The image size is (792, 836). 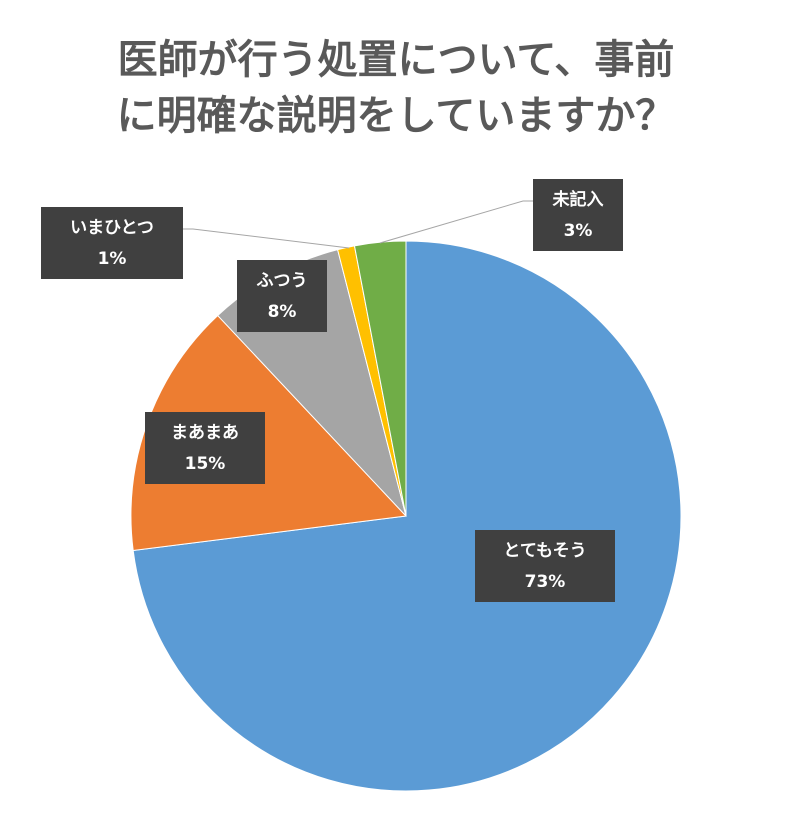 I want to click on label-value: 8%, so click(x=282, y=312).